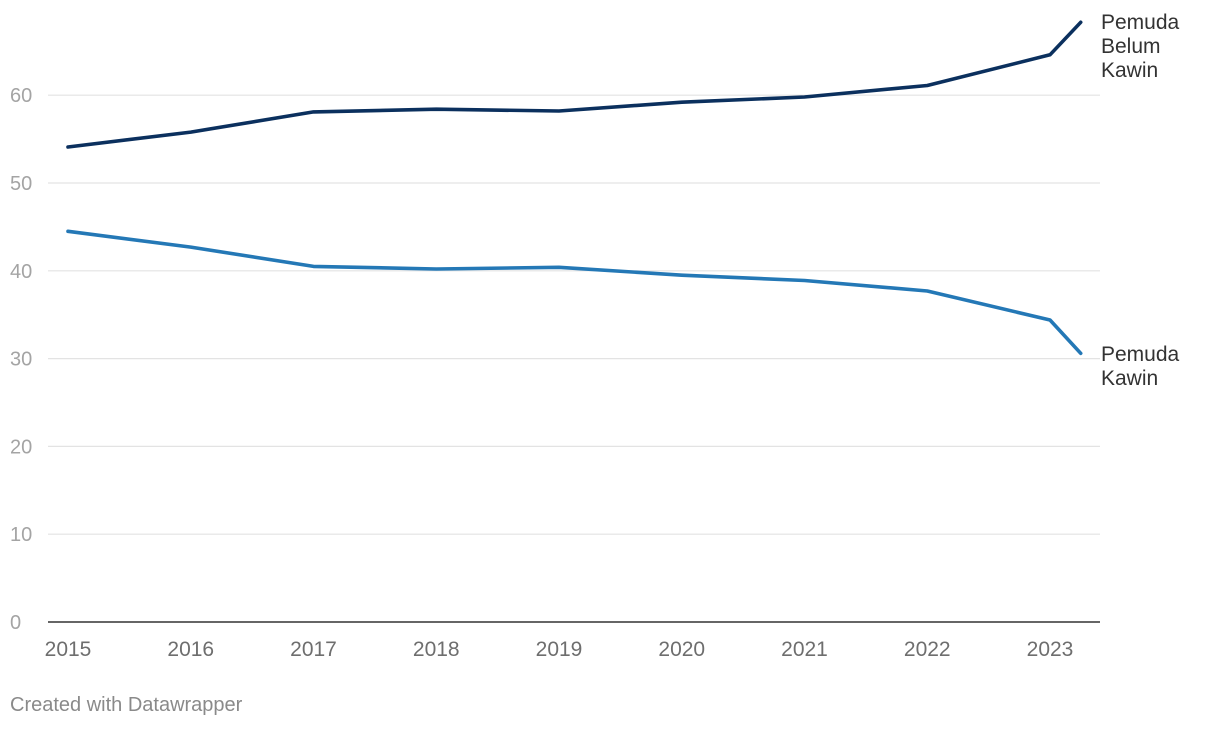 The height and width of the screenshot is (730, 1220). I want to click on y-tick-label: 50, so click(21, 184).